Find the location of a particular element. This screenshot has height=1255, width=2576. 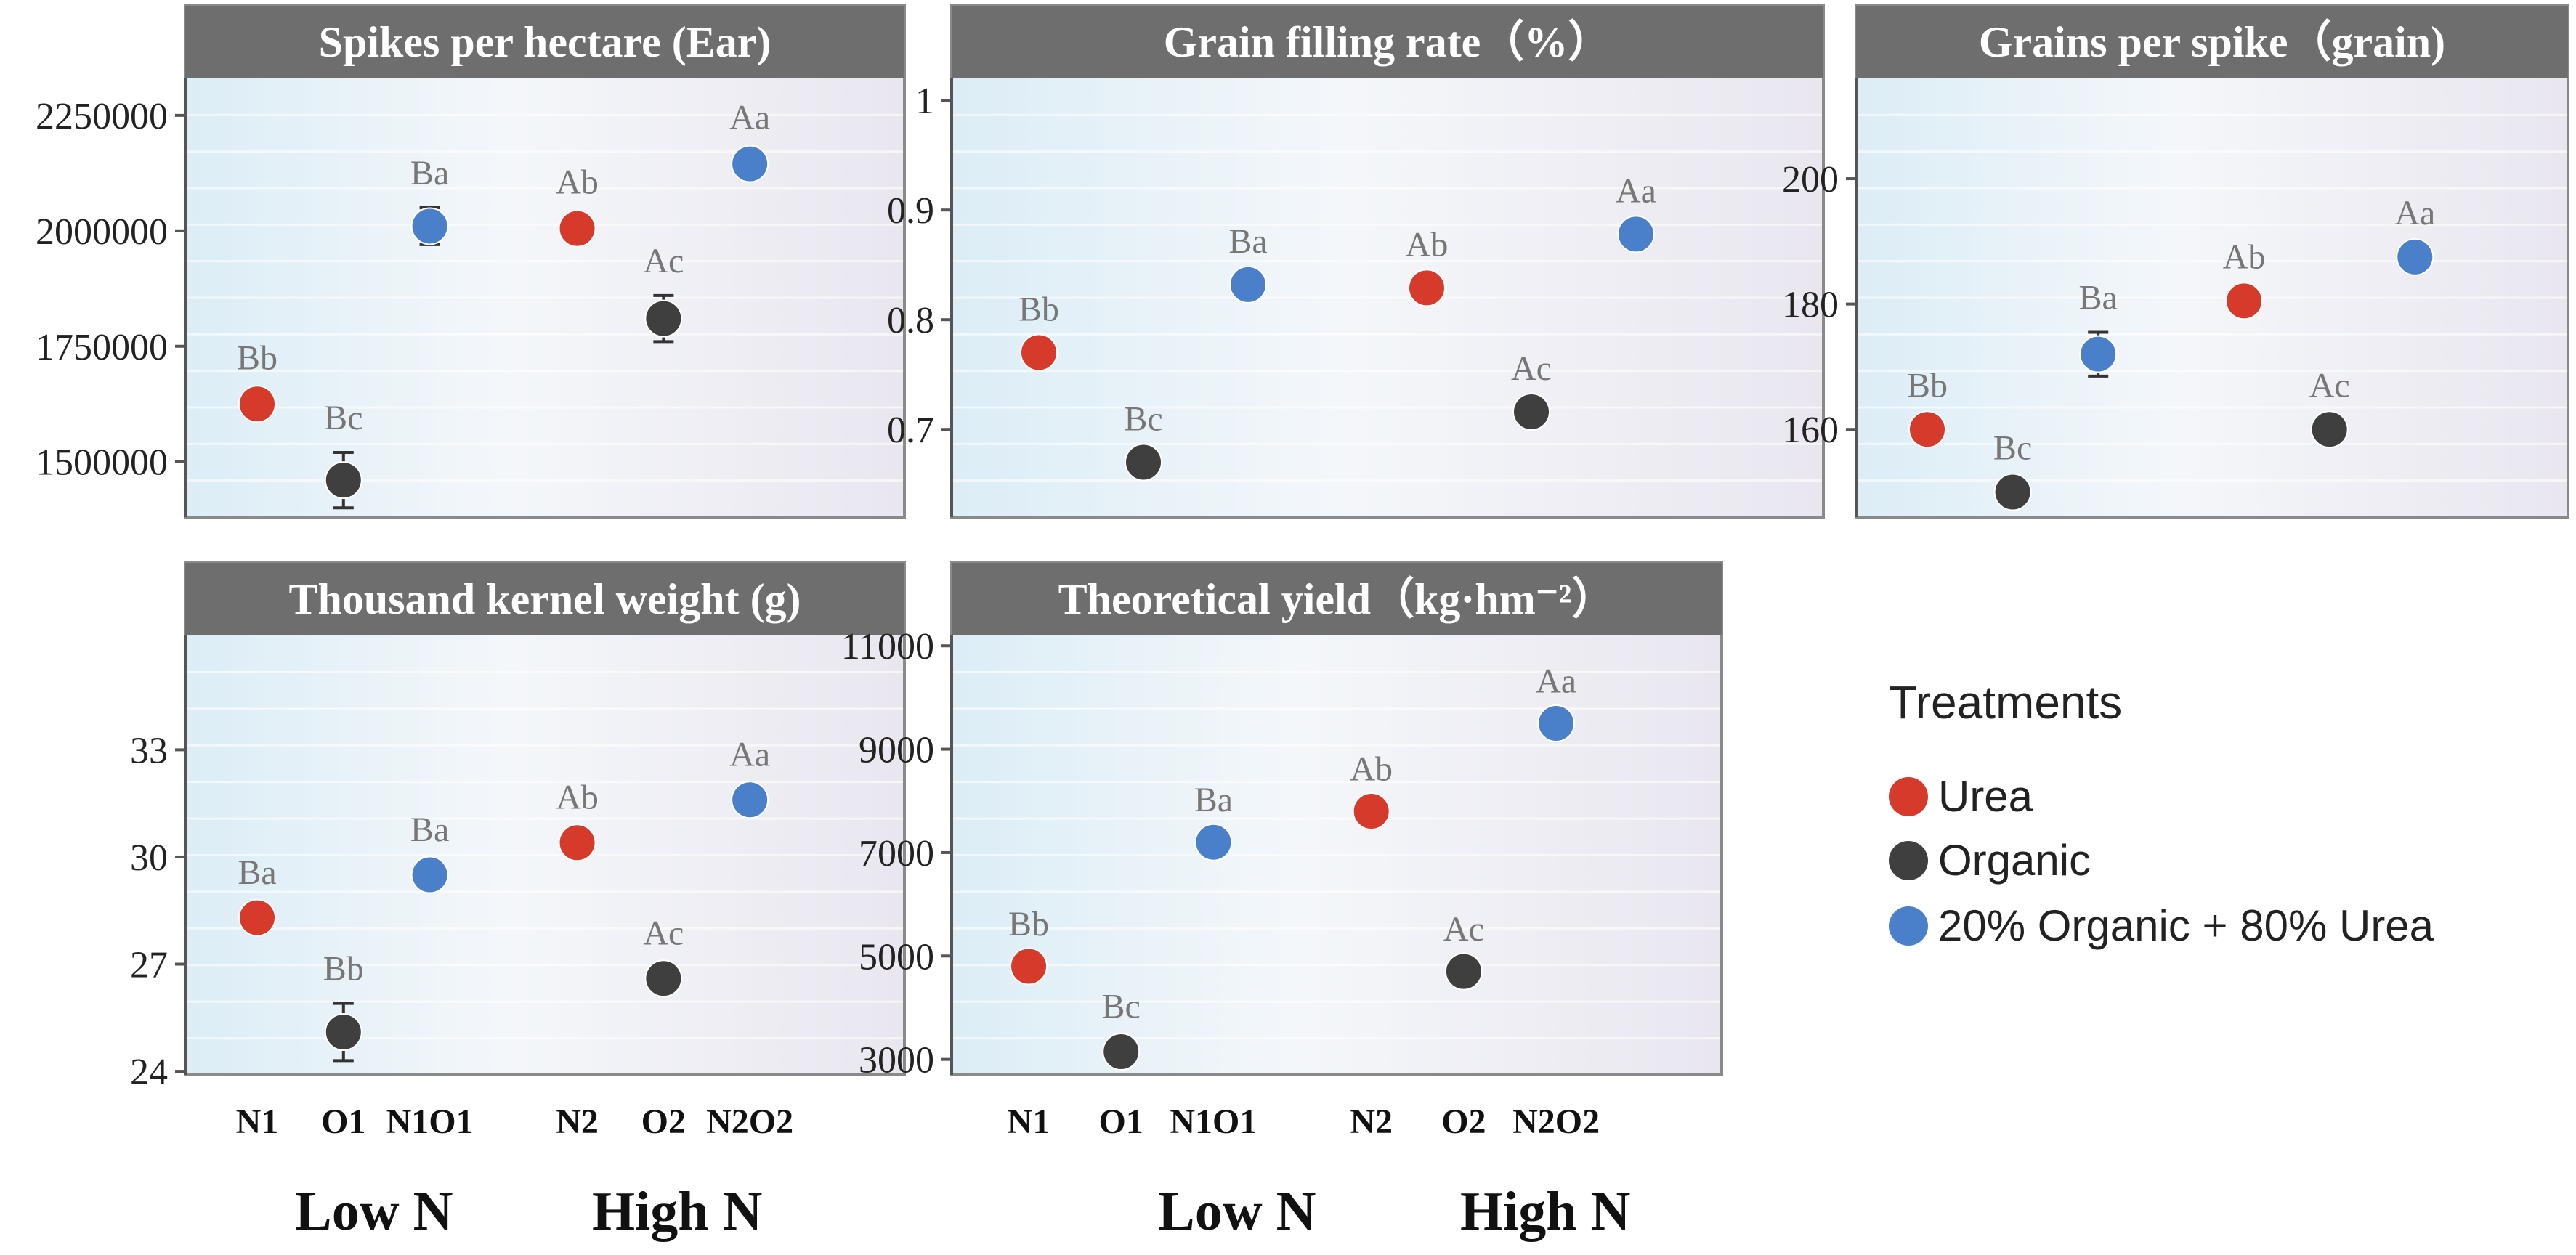

y-tick-label: 0.9 is located at coordinates (910, 211).